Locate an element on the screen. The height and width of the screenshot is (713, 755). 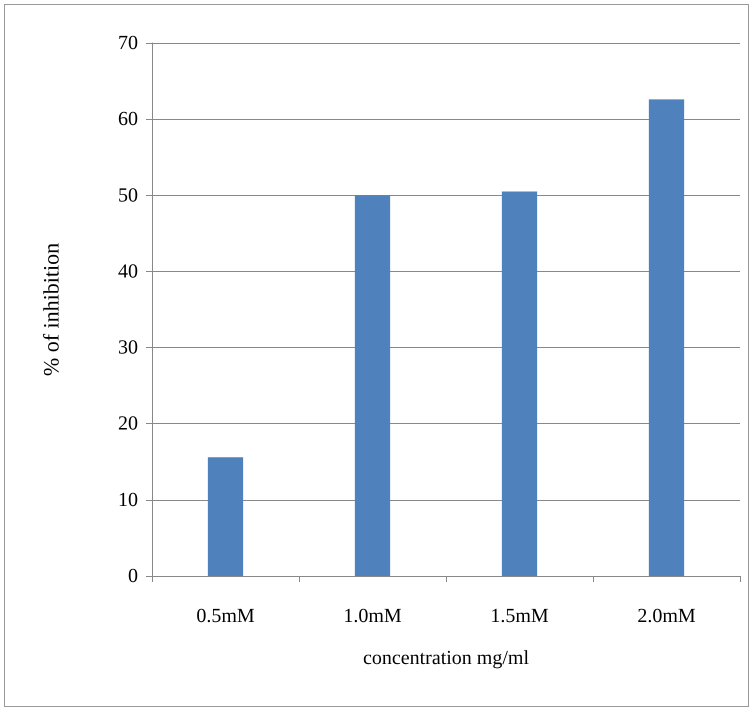
y-tick-label: 40 is located at coordinates (128, 271).